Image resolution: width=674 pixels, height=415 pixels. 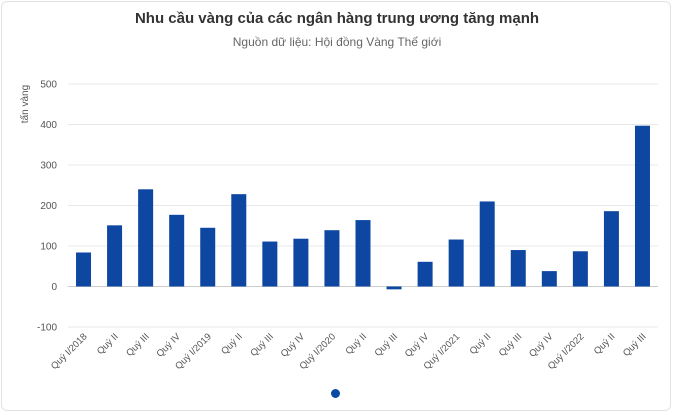 I want to click on y-tick-label: 500, so click(x=48, y=85).